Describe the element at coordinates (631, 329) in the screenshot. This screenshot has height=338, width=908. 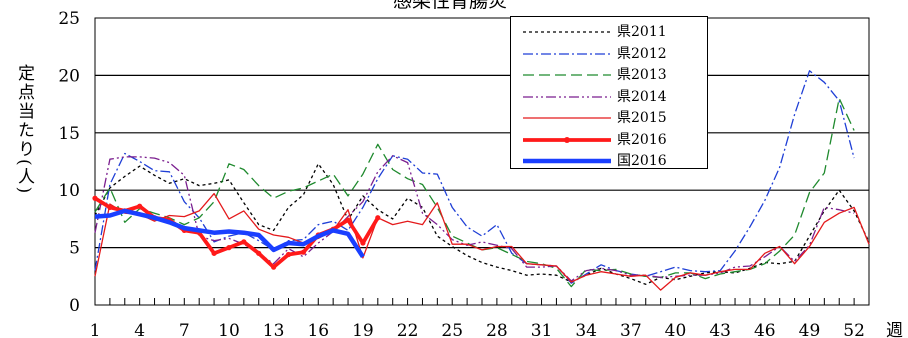
I see `x-tick-label: 37` at that location.